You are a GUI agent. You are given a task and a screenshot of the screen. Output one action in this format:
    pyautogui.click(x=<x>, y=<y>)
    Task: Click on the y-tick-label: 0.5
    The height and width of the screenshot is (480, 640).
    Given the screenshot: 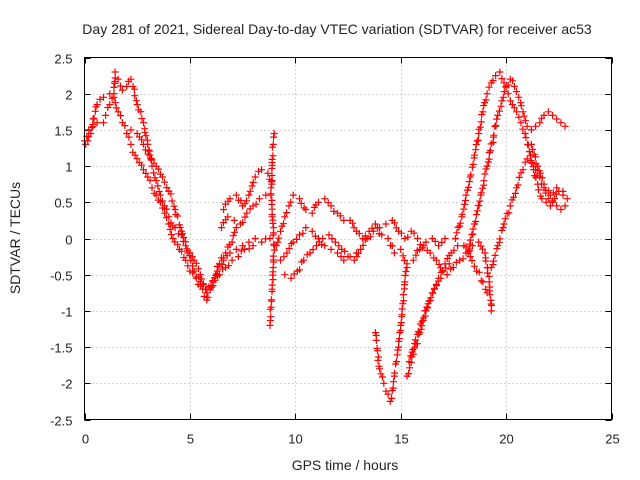 What is the action you would take?
    pyautogui.click(x=63, y=203)
    